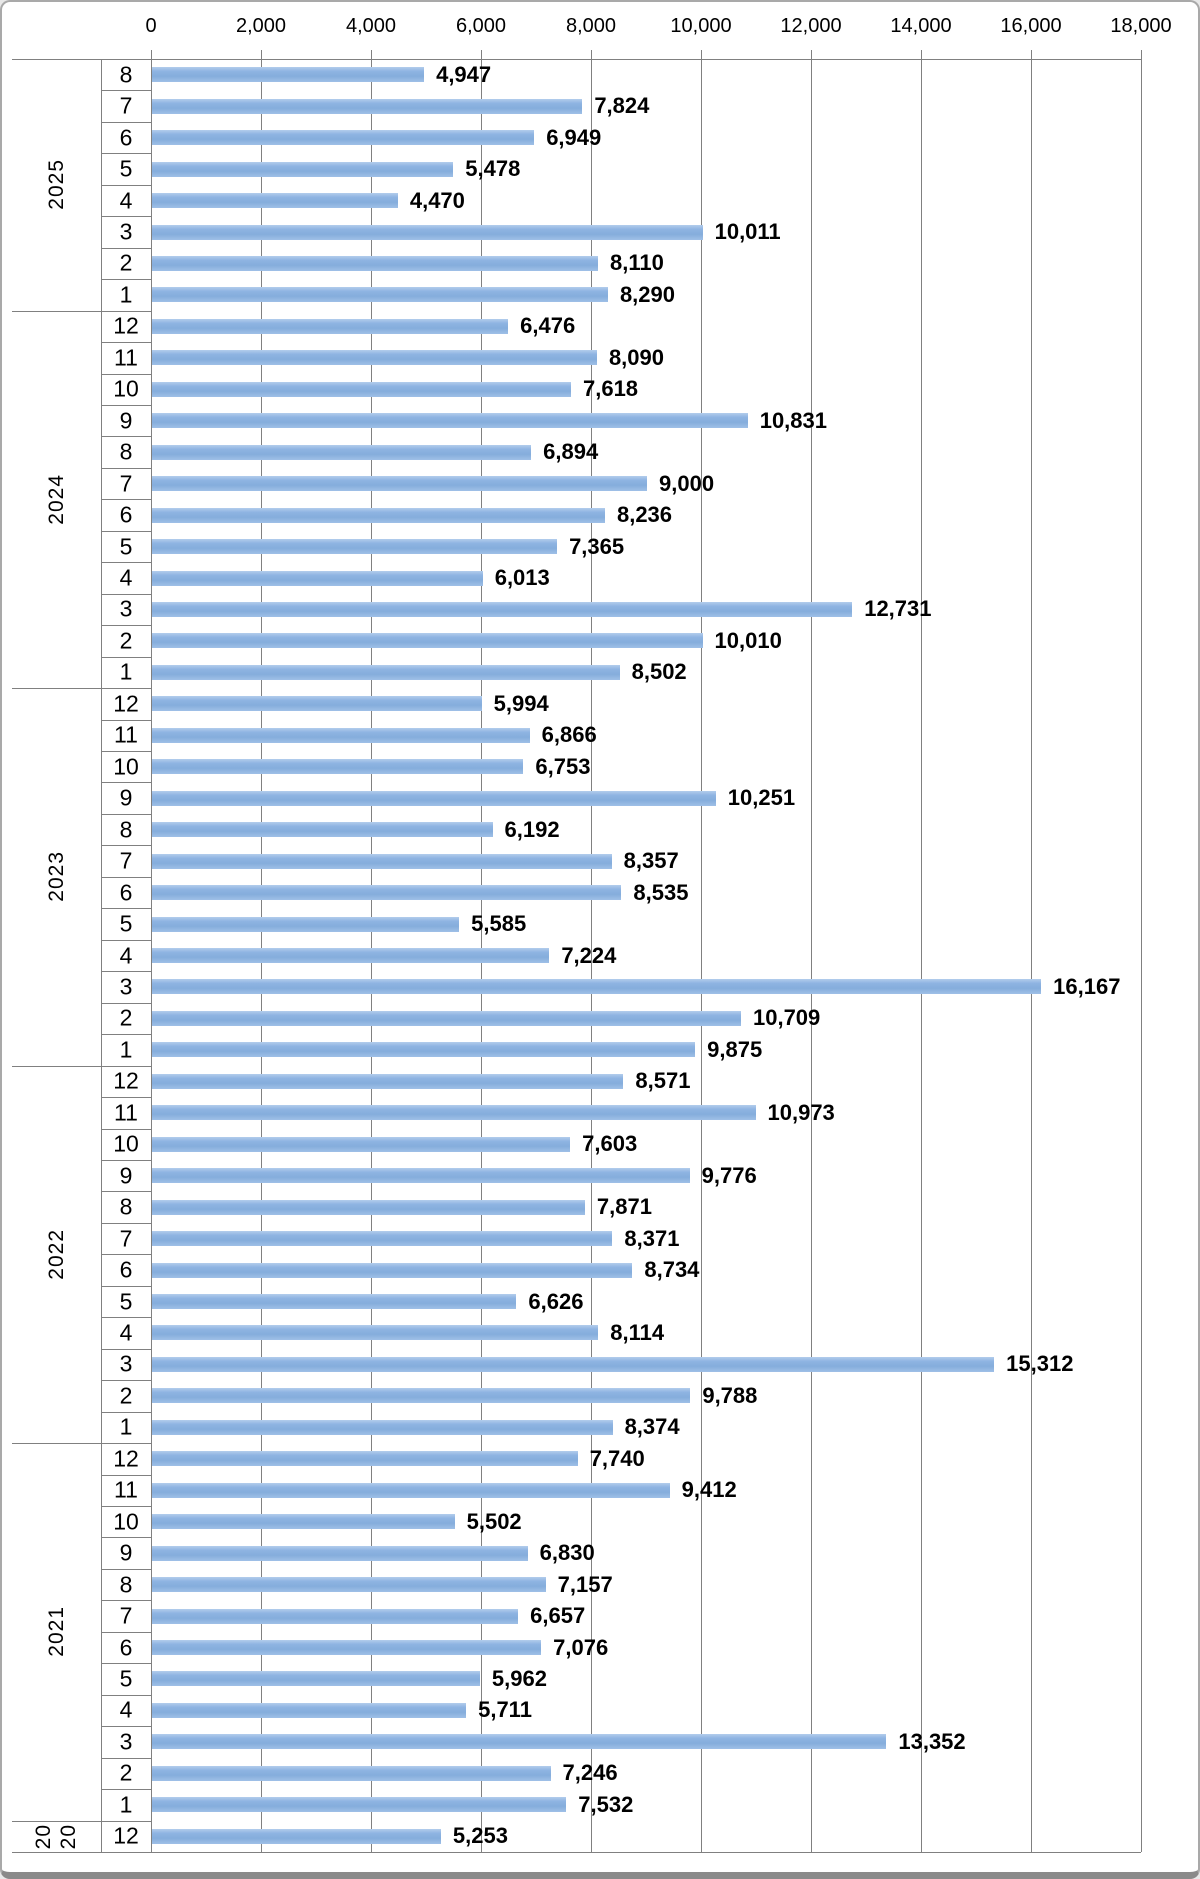 The height and width of the screenshot is (1879, 1200). What do you see at coordinates (801, 1112) in the screenshot?
I see `data-label: 10,973` at bounding box center [801, 1112].